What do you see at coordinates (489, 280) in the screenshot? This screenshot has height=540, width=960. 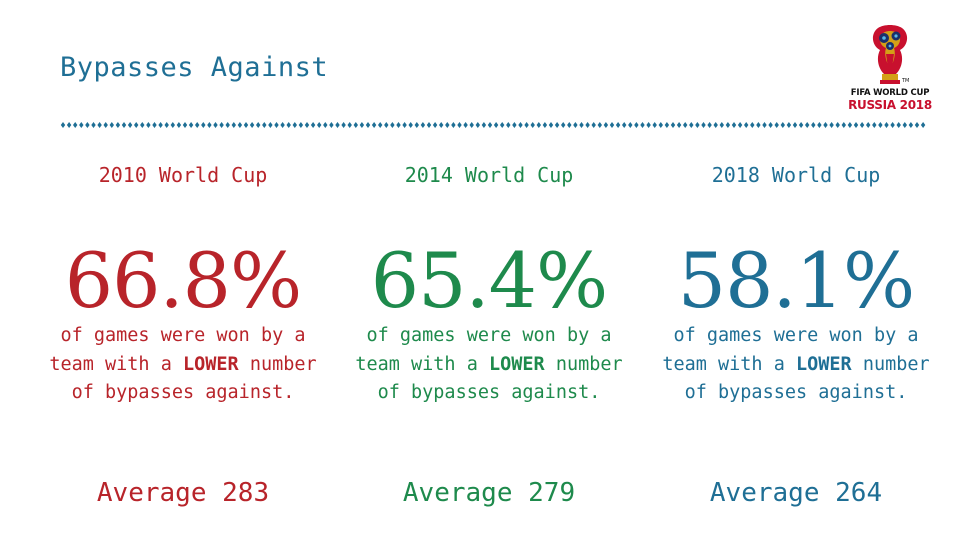 I see `column-percentage: 65.4%` at bounding box center [489, 280].